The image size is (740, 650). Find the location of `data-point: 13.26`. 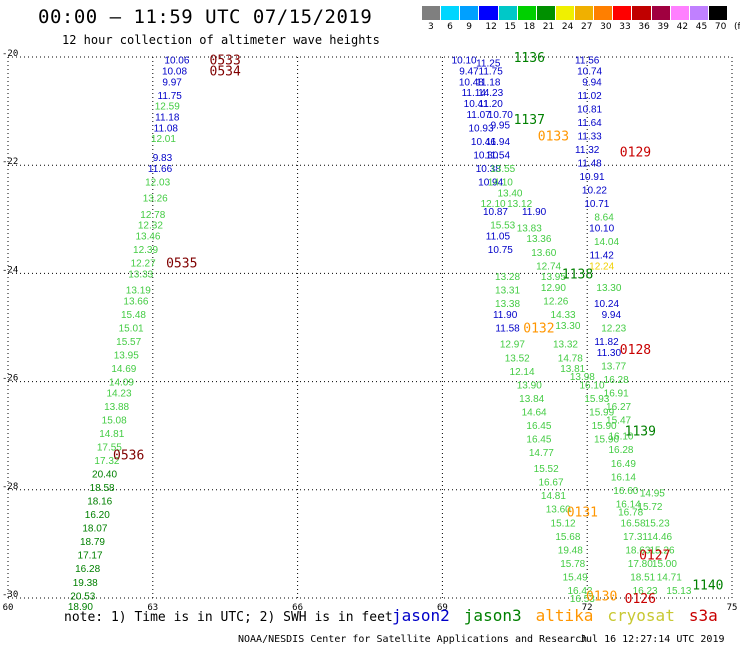

data-point: 13.26 is located at coordinates (155, 199).